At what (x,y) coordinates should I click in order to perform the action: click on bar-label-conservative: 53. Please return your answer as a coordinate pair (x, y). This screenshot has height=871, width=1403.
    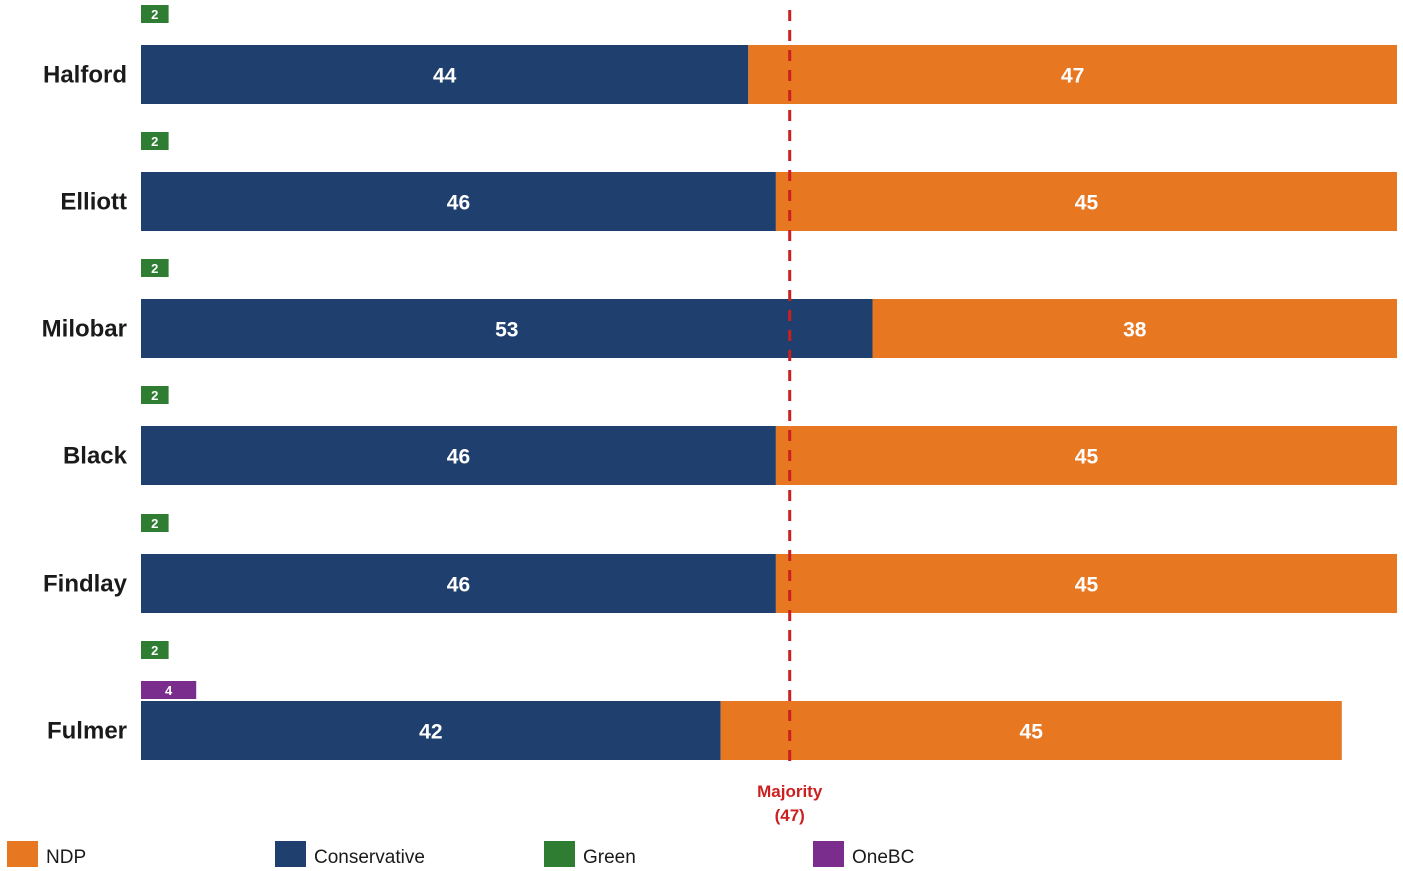
    Looking at the image, I should click on (506, 330).